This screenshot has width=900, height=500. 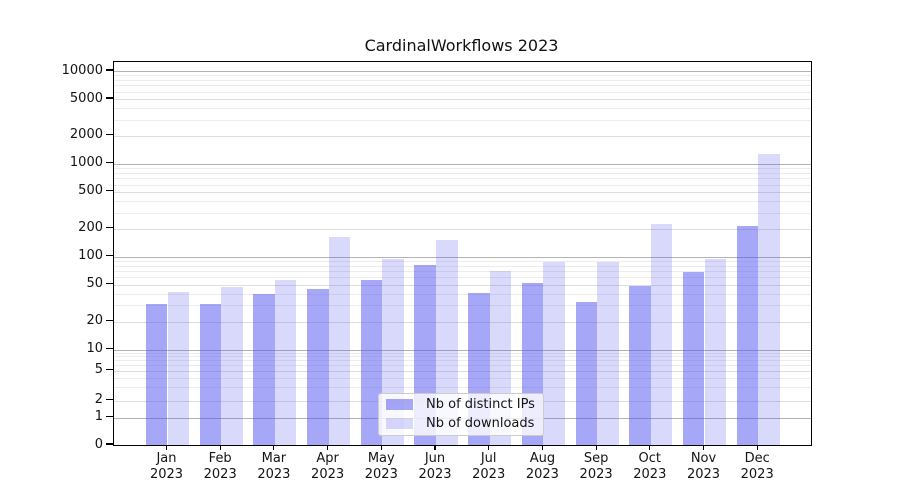 I want to click on x-tick-month: Mar, so click(x=274, y=458).